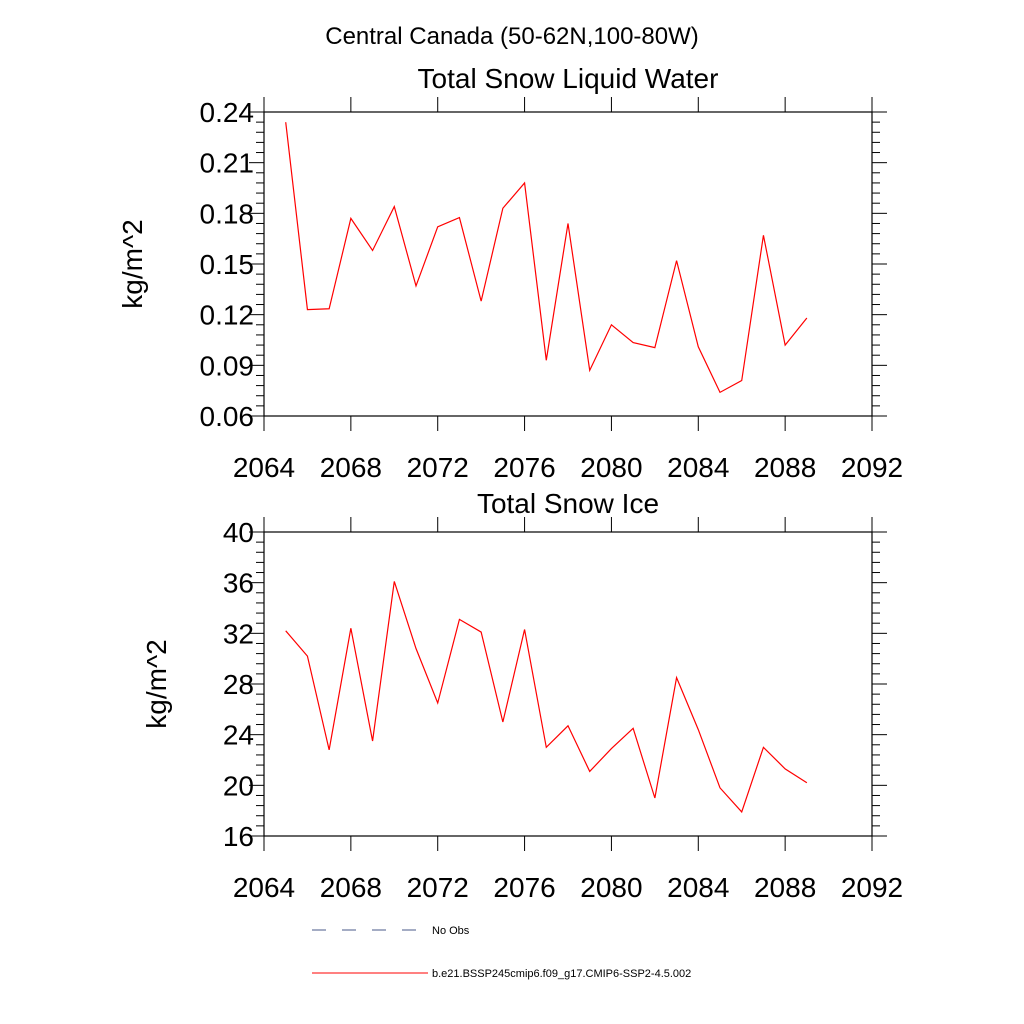  Describe the element at coordinates (785, 467) in the screenshot. I see `x-tick-label-snow-liquid-water: 2088` at that location.